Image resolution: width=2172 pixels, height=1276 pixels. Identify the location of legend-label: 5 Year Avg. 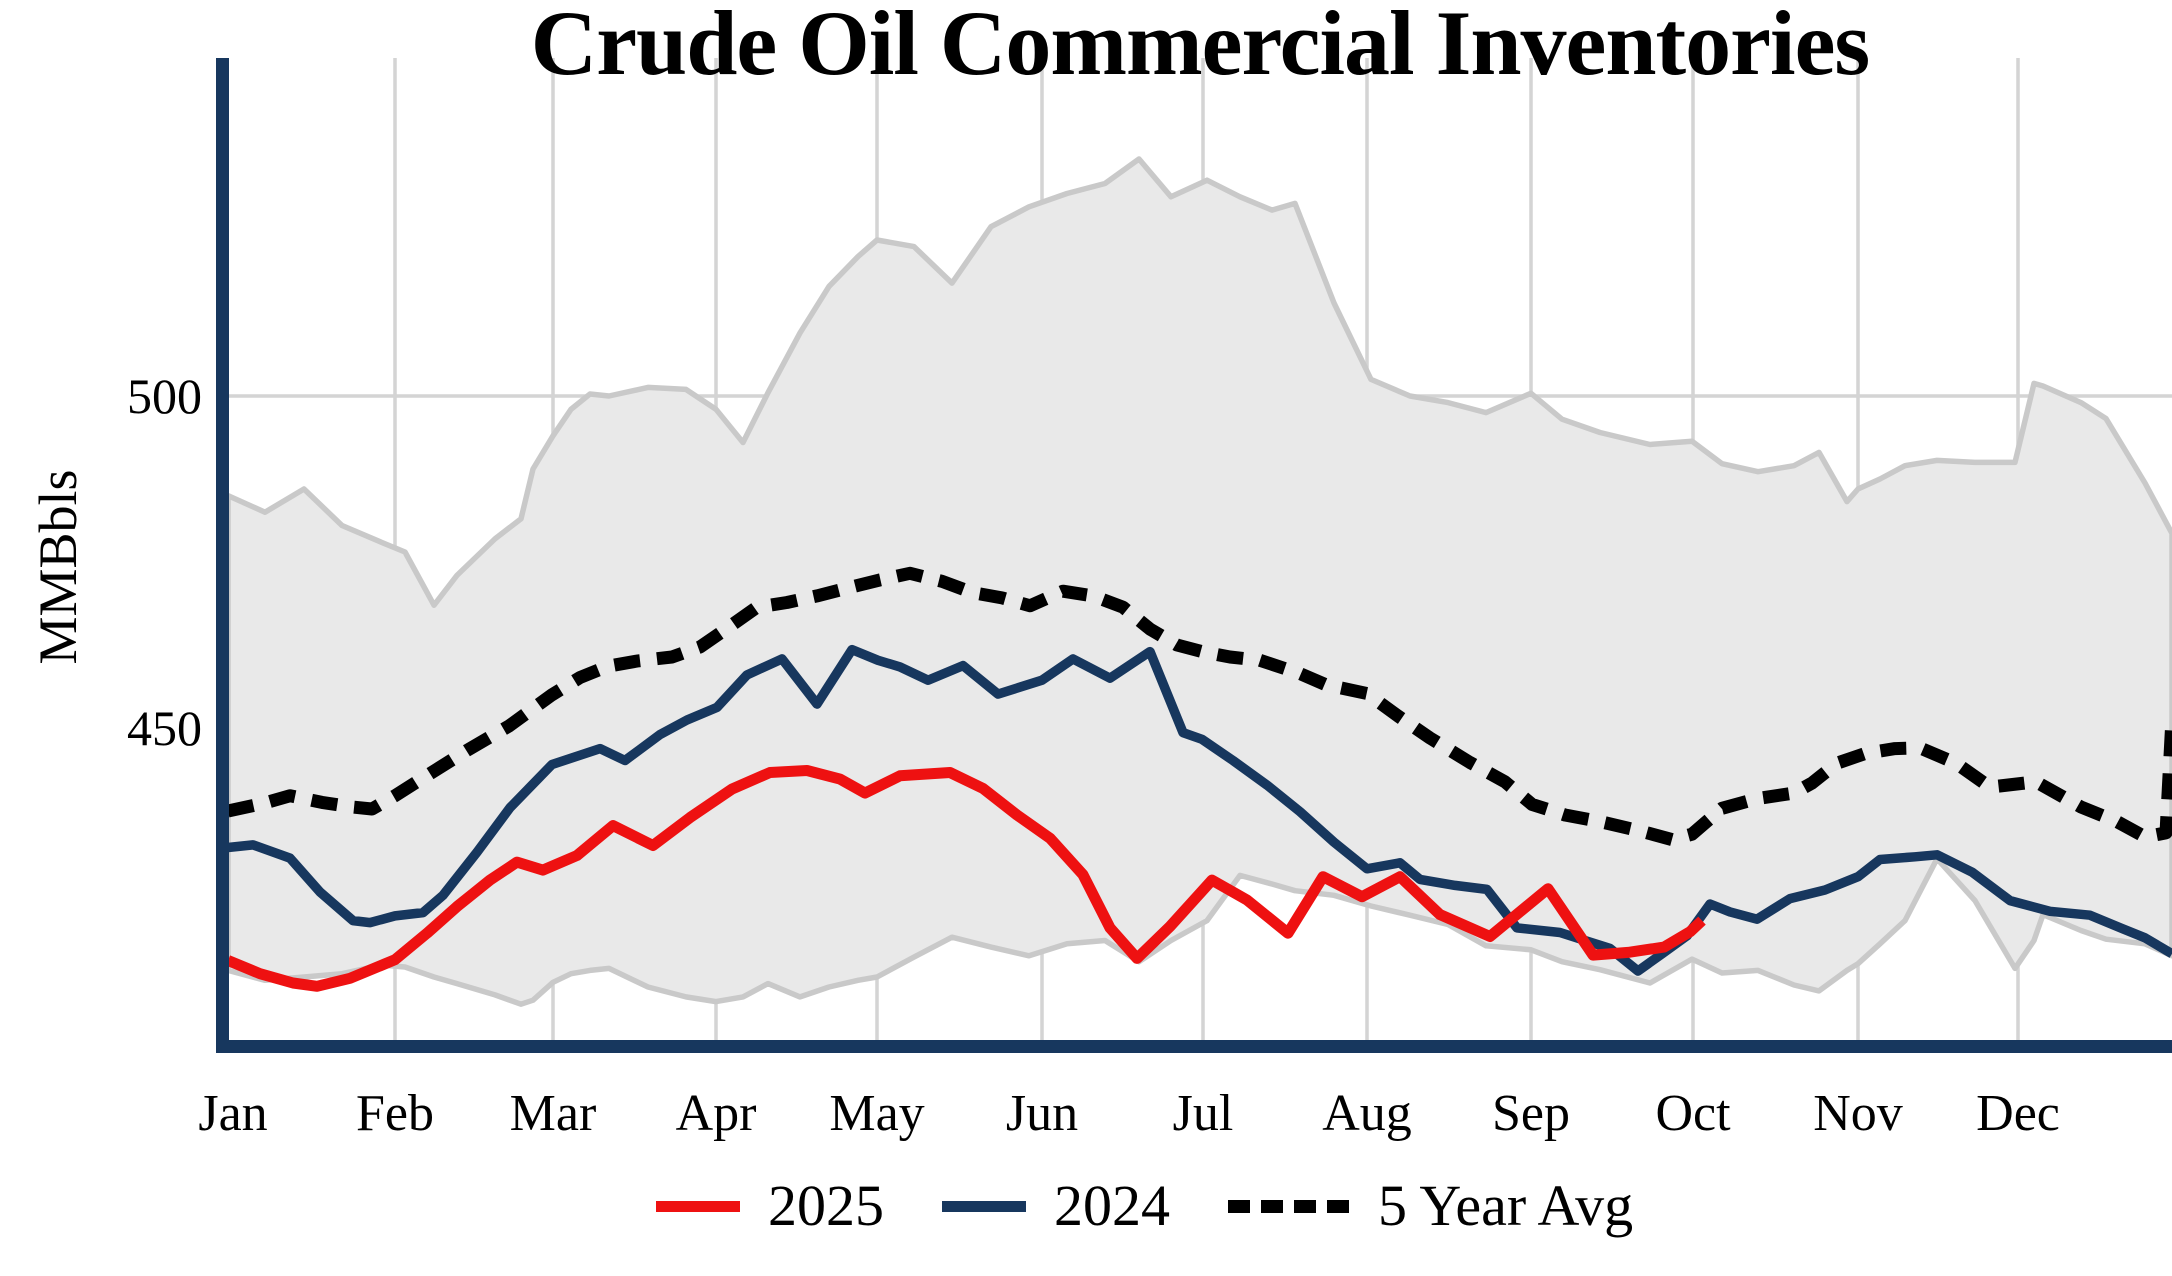
(1506, 1205).